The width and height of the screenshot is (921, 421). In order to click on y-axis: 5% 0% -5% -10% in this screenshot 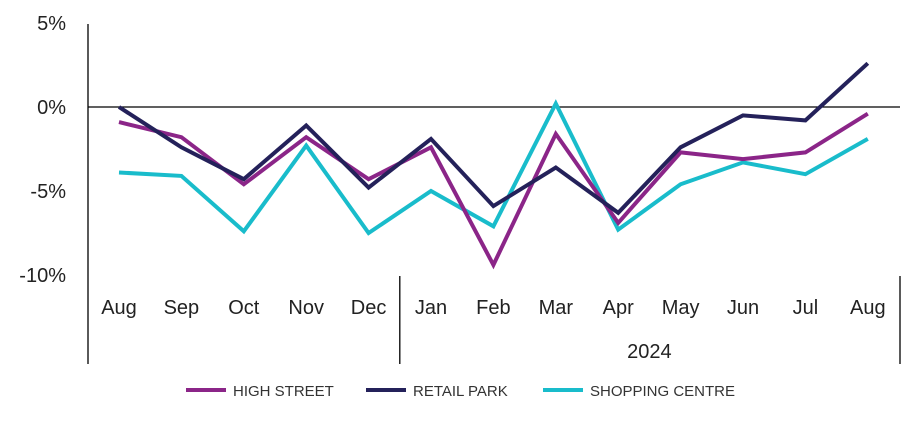, I will do `click(54, 150)`.